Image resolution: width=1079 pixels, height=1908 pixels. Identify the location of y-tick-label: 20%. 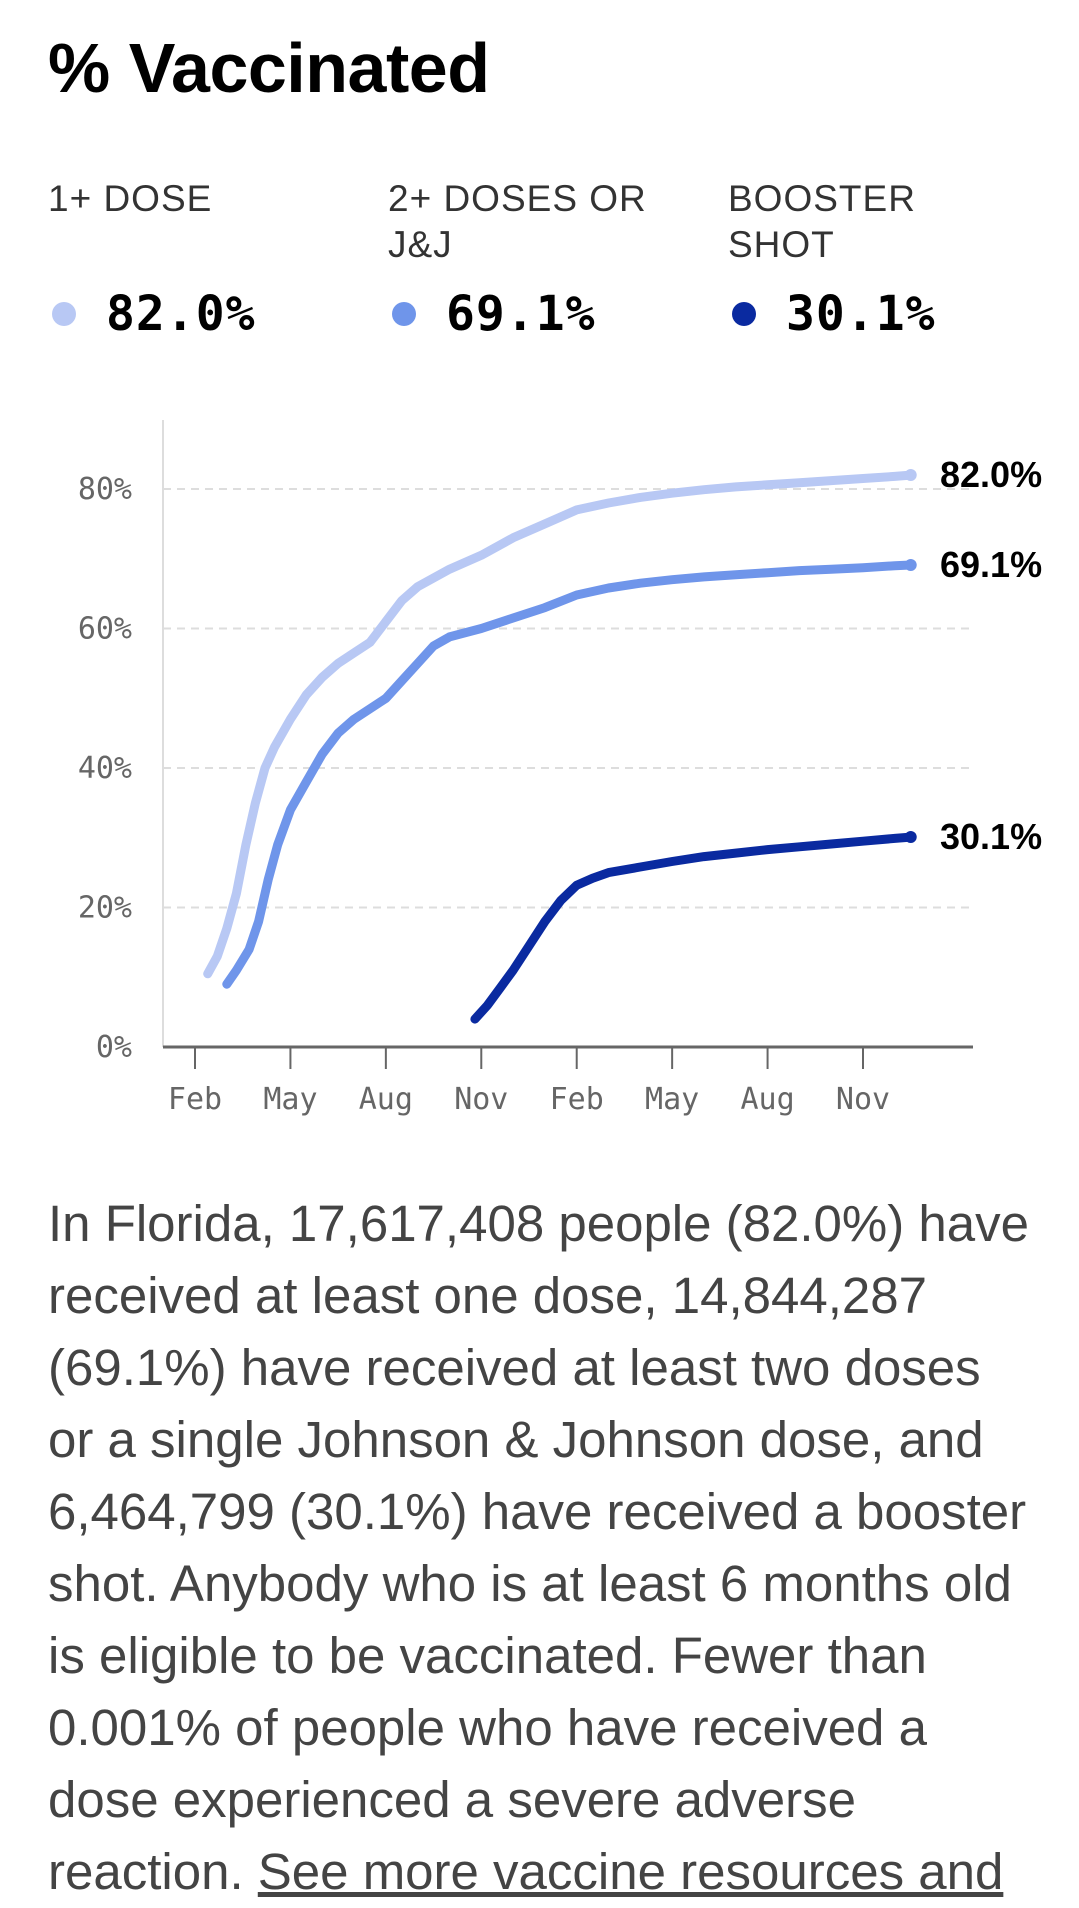
(105, 908).